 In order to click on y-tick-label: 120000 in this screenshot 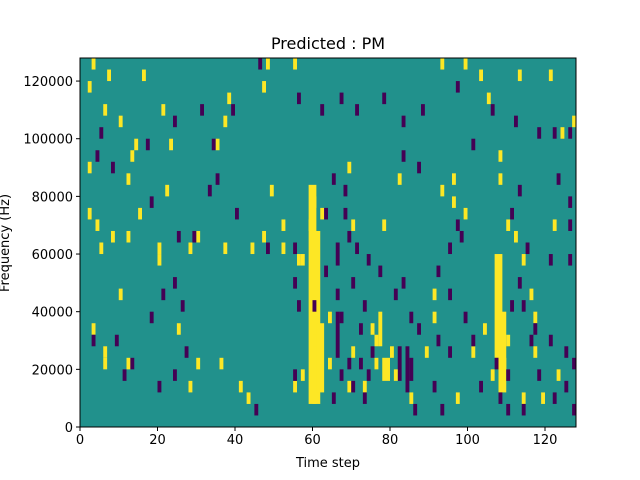, I will do `click(48, 82)`.